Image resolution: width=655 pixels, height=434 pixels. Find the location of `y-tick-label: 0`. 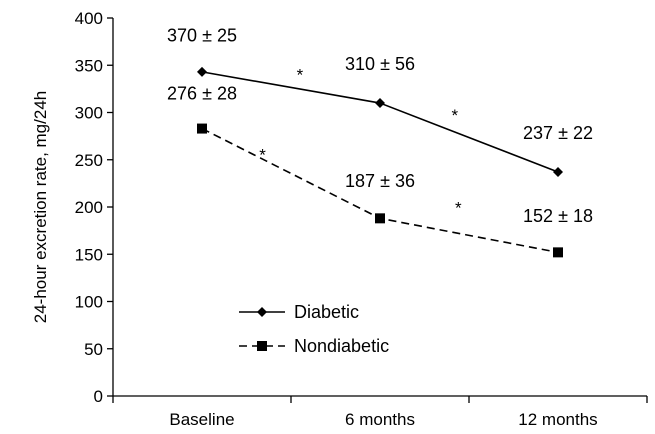

y-tick-label: 0 is located at coordinates (98, 396).